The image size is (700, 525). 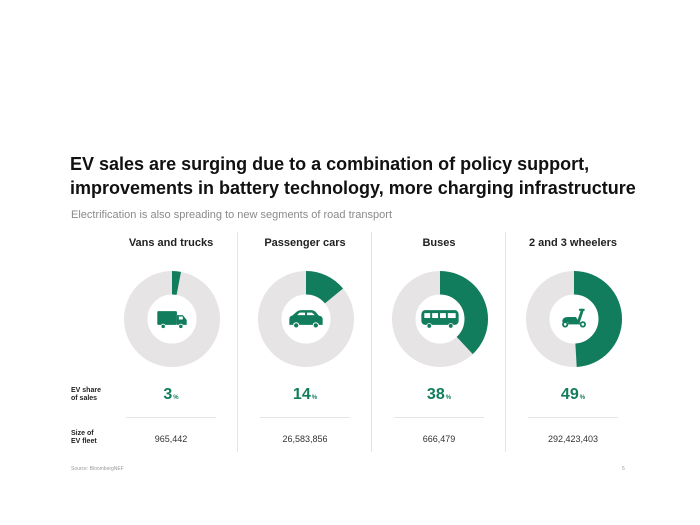 What do you see at coordinates (573, 243) in the screenshot?
I see `panel-label: 2 and 3 wheelers` at bounding box center [573, 243].